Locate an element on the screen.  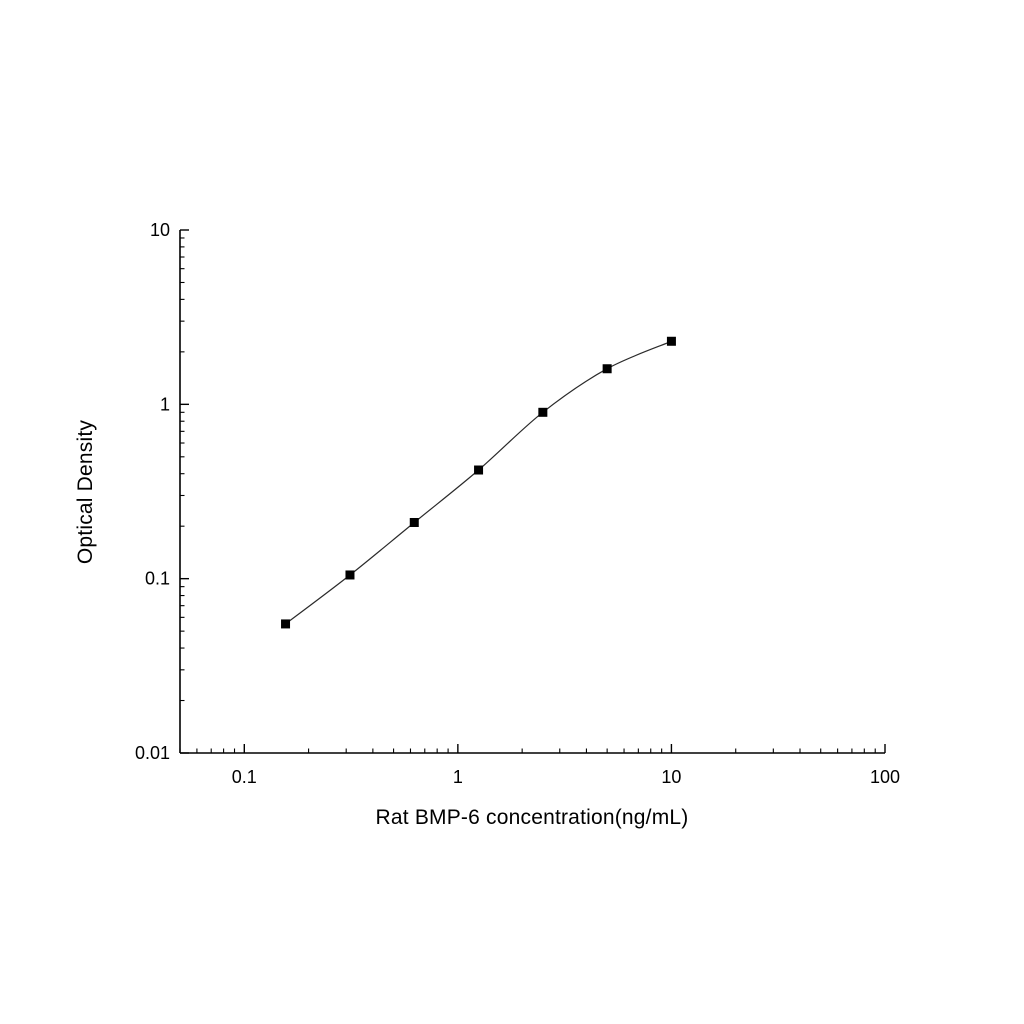
x-axis-title: Rat BMP-6 concentration(ng/mL) is located at coordinates (532, 817).